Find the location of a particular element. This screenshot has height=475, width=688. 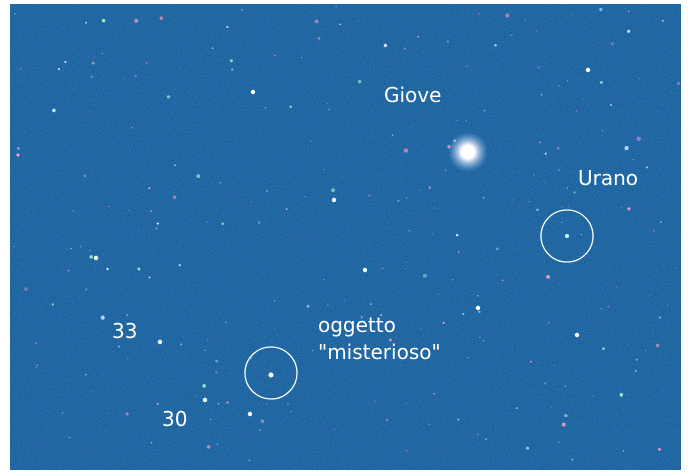

uranus is located at coordinates (567, 236).